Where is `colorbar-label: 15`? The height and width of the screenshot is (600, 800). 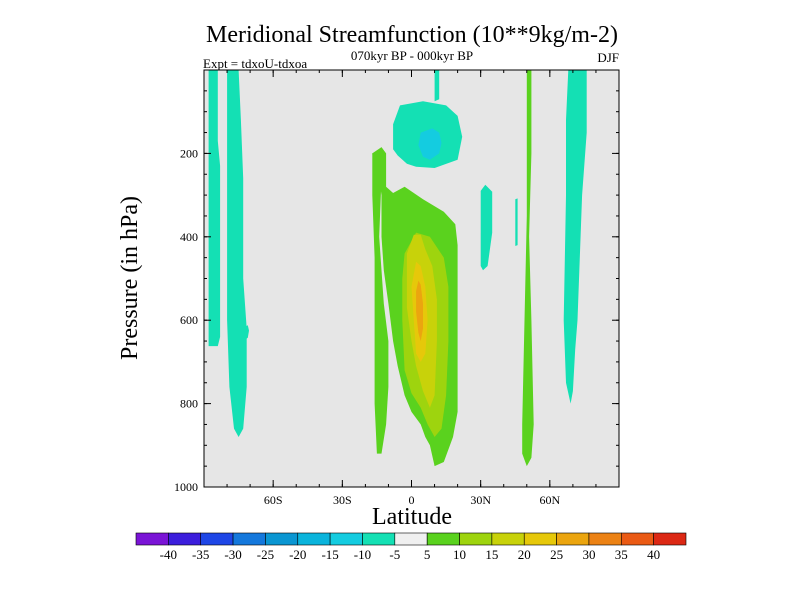 colorbar-label: 15 is located at coordinates (491, 554).